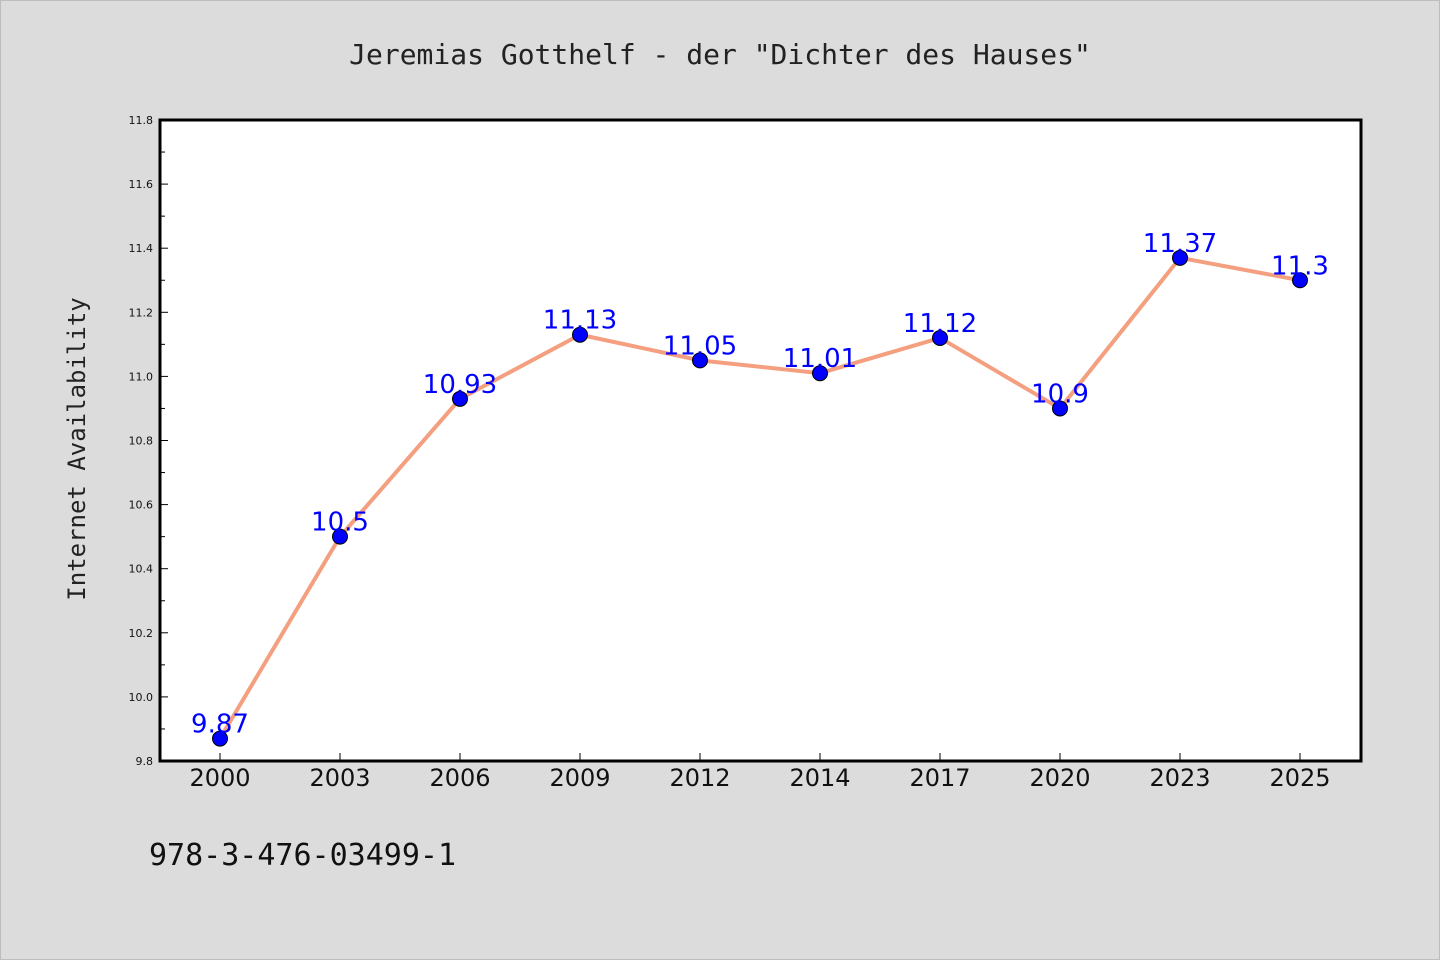 The width and height of the screenshot is (1440, 960). What do you see at coordinates (460, 385) in the screenshot?
I see `data-label: 10.93` at bounding box center [460, 385].